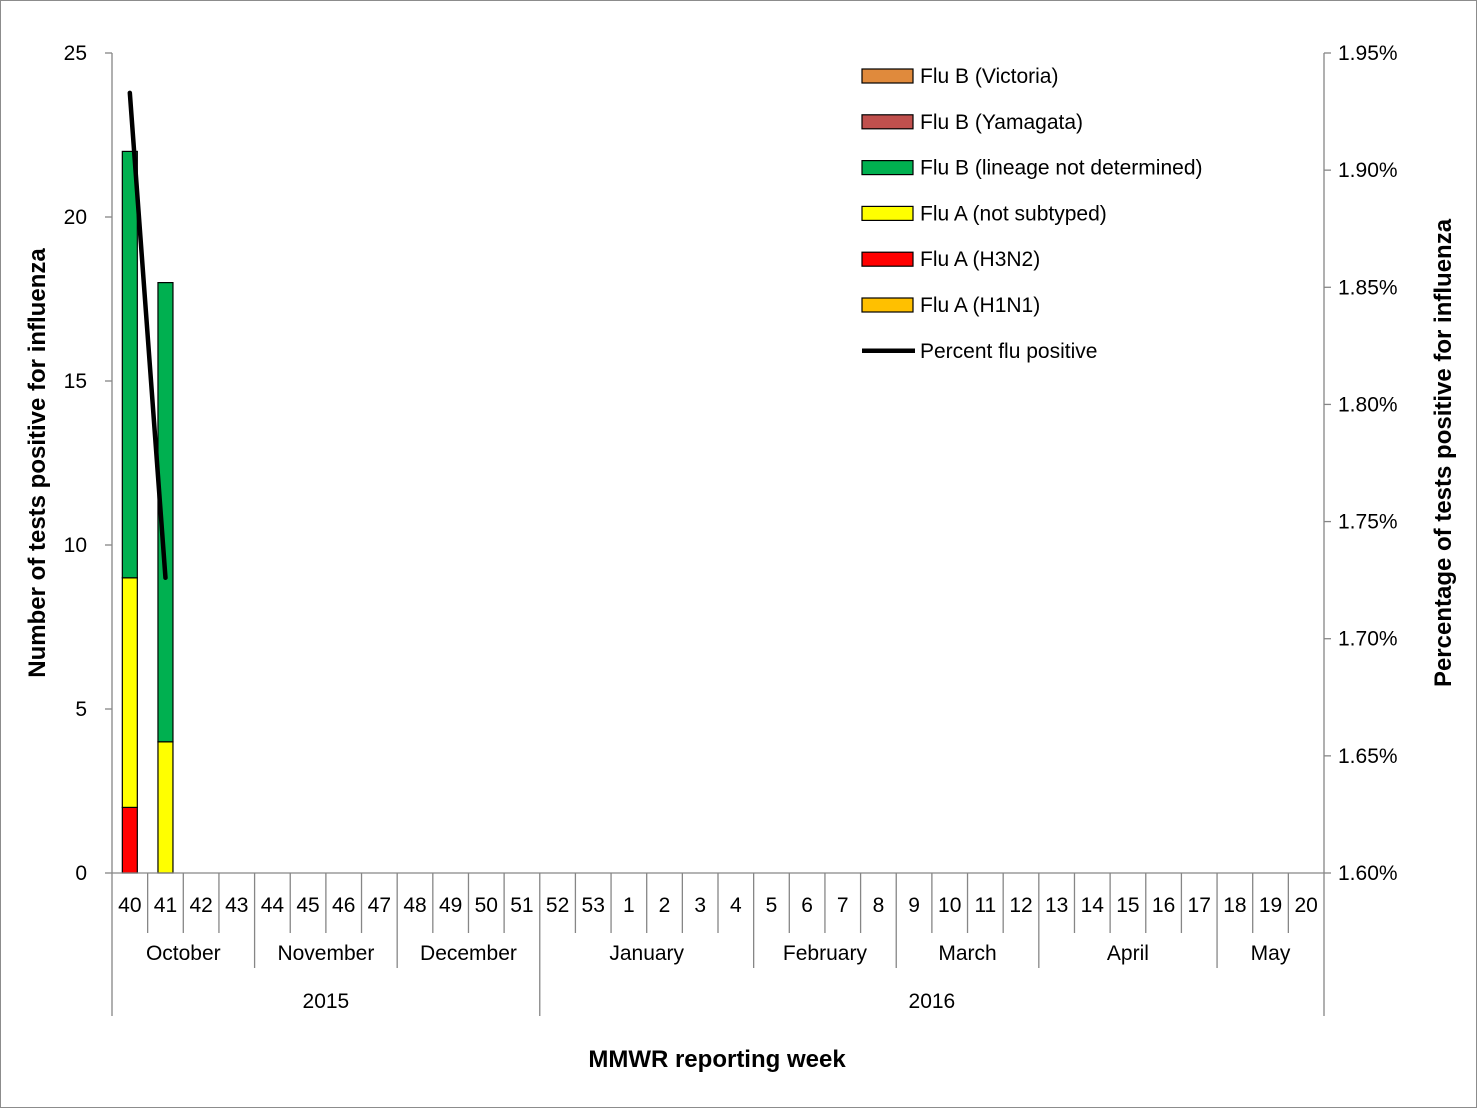  I want to click on y-tick-label: 25, so click(75, 53).